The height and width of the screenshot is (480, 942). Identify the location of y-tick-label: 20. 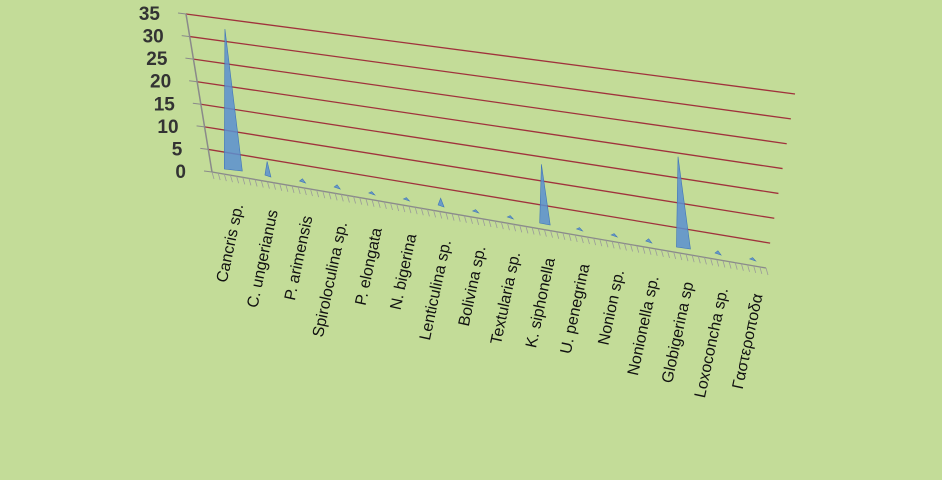
(160, 82).